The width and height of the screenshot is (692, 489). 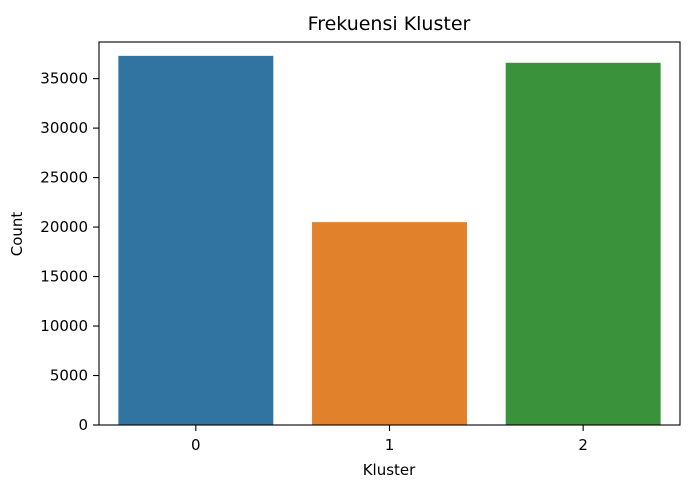 I want to click on y-tick-label-30000: 30000, so click(x=64, y=128).